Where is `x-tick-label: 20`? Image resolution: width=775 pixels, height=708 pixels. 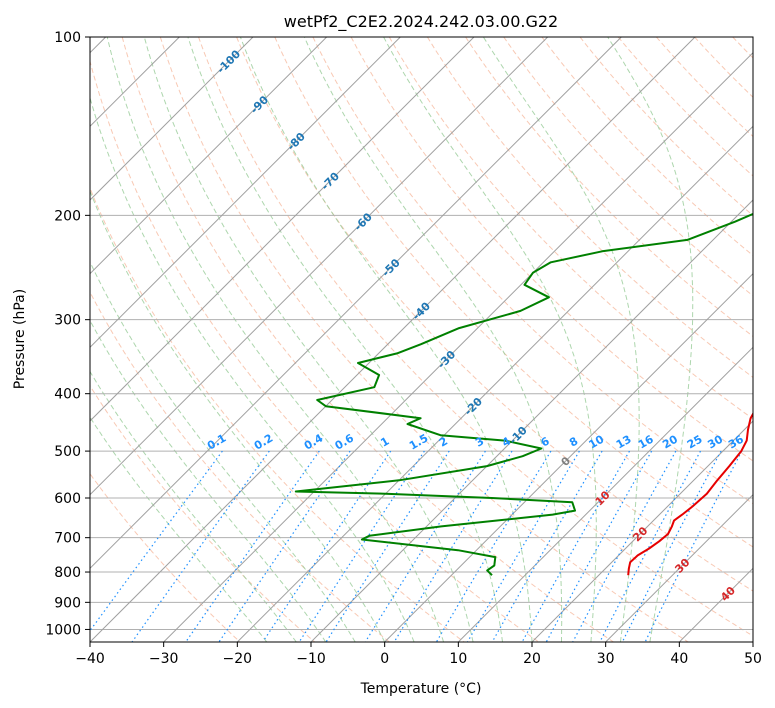 x-tick-label: 20 is located at coordinates (532, 659).